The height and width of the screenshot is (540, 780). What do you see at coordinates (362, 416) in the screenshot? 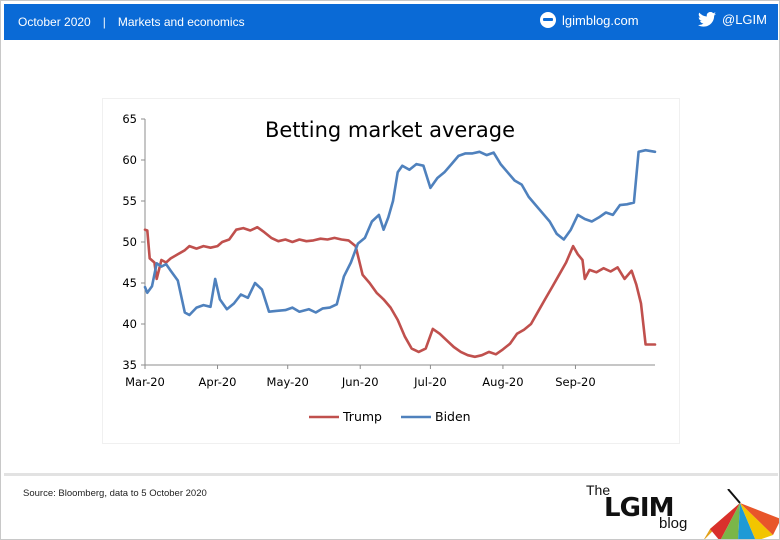
I see `legend-label-trump: Trump` at bounding box center [362, 416].